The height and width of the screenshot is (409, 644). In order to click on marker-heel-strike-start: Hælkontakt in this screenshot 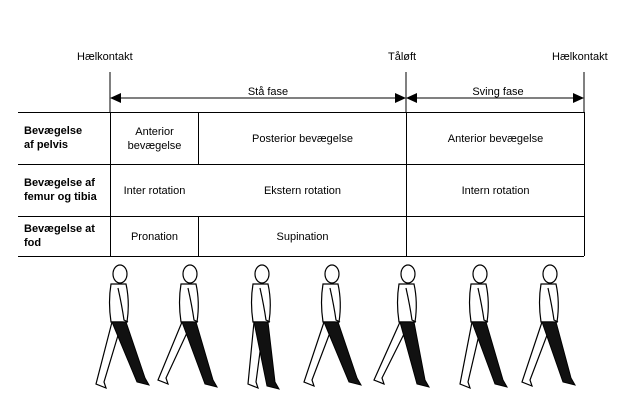, I will do `click(105, 57)`.